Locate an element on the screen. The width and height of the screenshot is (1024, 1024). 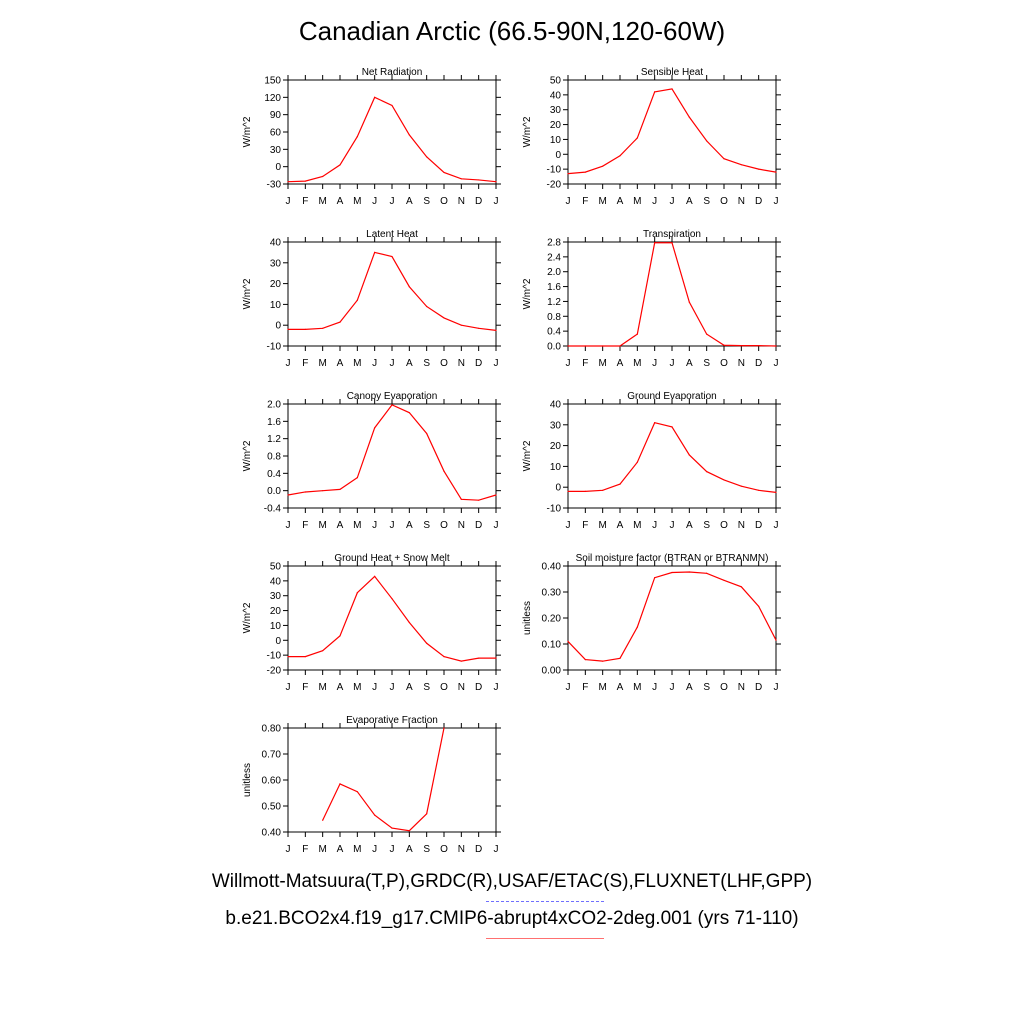
y-tick-label: -10 is located at coordinates (554, 509).